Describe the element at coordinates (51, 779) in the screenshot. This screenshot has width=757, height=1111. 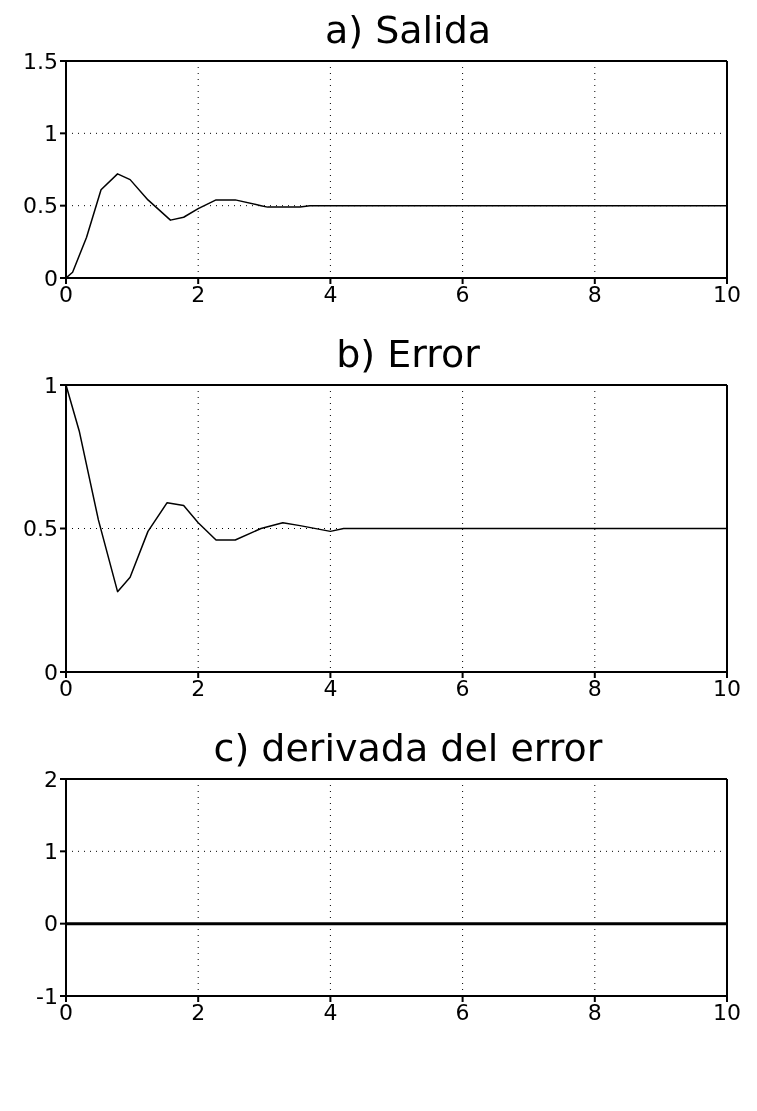
I see `y-tick-label: 2` at that location.